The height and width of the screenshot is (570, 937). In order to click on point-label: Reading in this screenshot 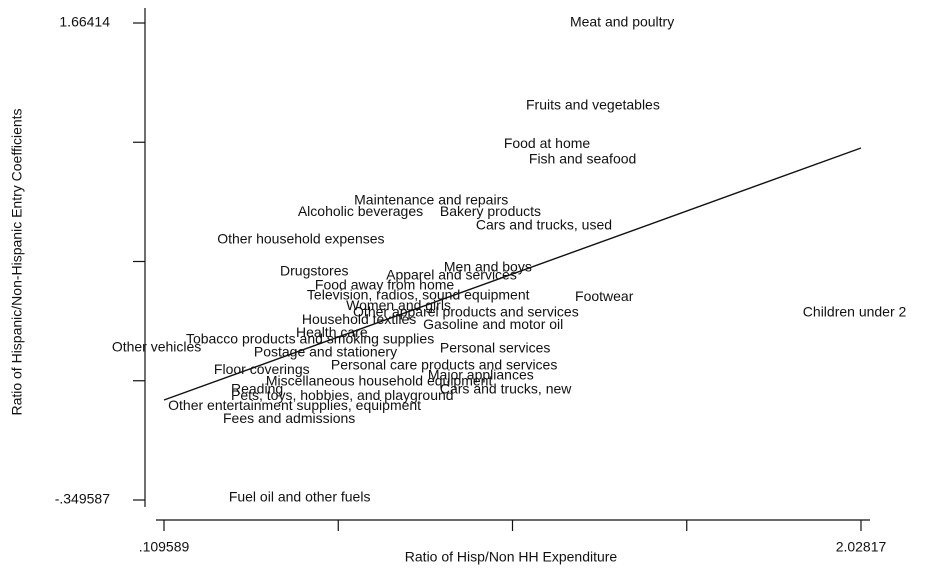, I will do `click(257, 389)`.